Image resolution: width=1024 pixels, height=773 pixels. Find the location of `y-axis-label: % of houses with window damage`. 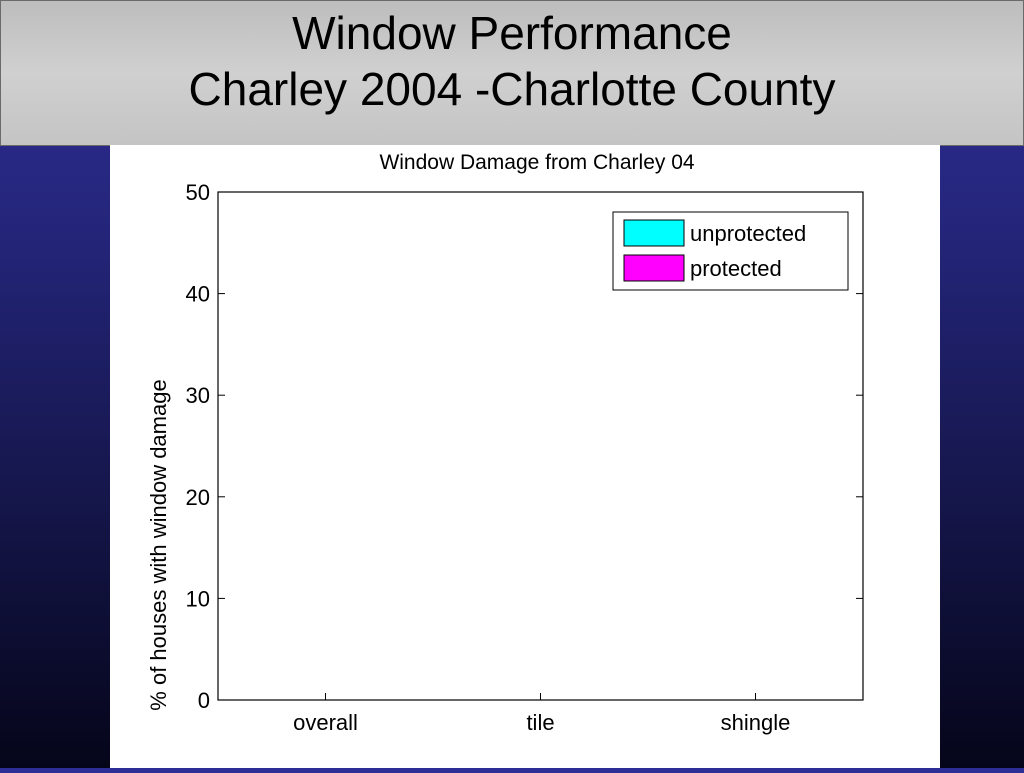

y-axis-label: % of houses with window damage is located at coordinates (158, 544).